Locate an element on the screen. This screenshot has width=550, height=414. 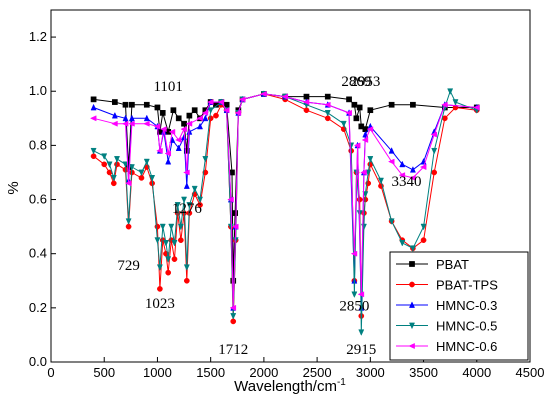
legend-item: HMNC-0.3 is located at coordinates (446, 305).